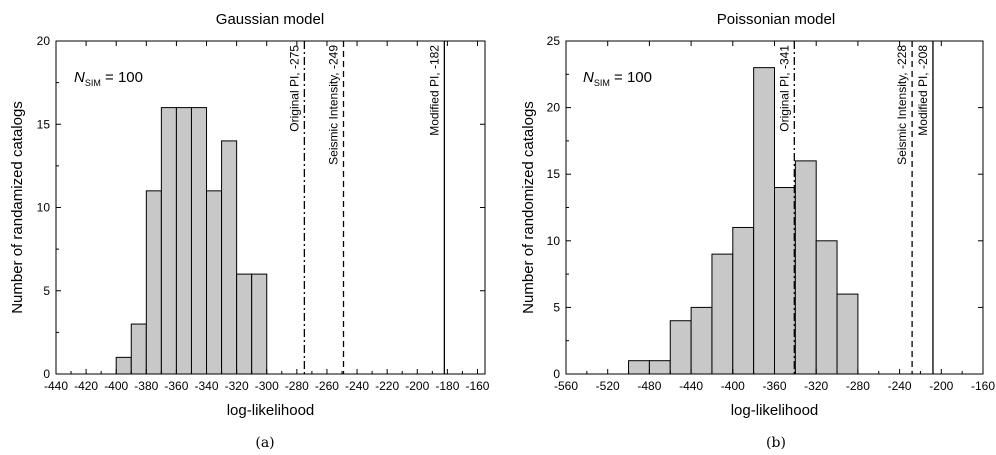 Image resolution: width=996 pixels, height=455 pixels. Describe the element at coordinates (267, 386) in the screenshot. I see `x-tick-label: -300` at that location.